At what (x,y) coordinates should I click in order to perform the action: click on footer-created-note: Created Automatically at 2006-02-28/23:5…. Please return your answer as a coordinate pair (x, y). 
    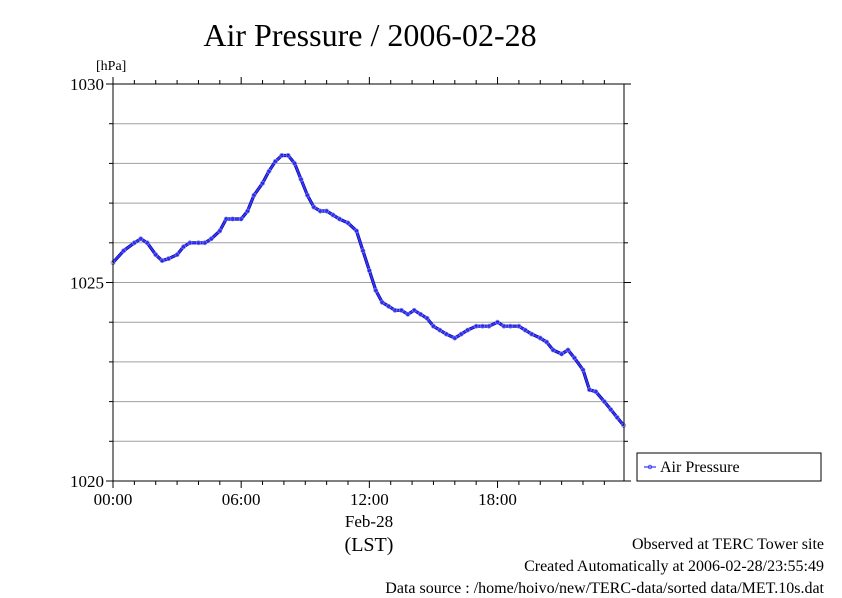
    Looking at the image, I should click on (674, 566).